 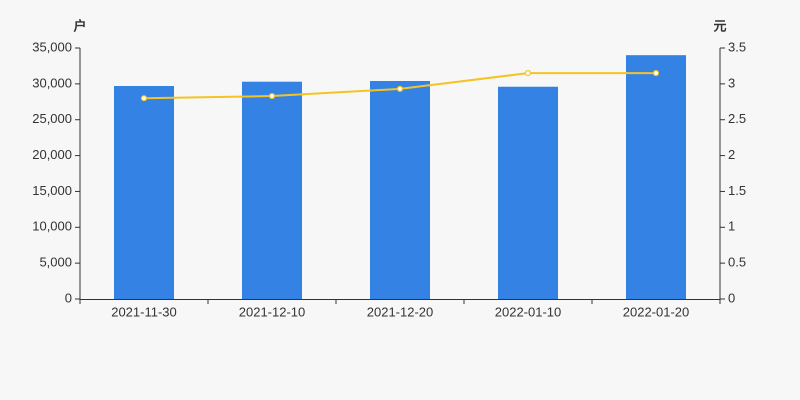 I want to click on x-tick-label: 2021-11-30, so click(x=144, y=311).